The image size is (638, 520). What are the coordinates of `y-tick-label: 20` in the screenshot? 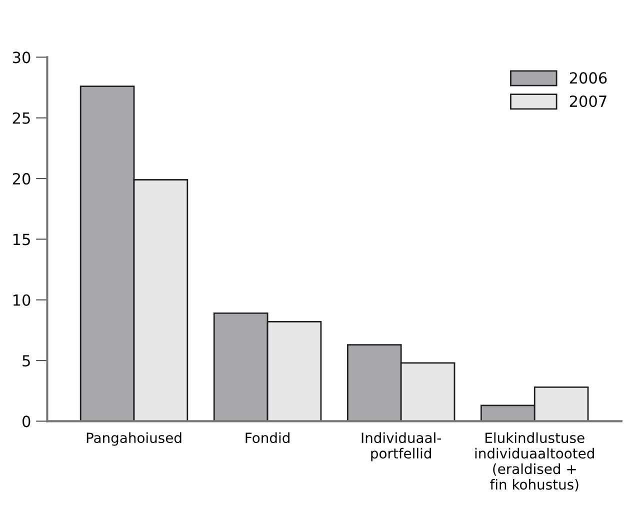 It's located at (21, 179).